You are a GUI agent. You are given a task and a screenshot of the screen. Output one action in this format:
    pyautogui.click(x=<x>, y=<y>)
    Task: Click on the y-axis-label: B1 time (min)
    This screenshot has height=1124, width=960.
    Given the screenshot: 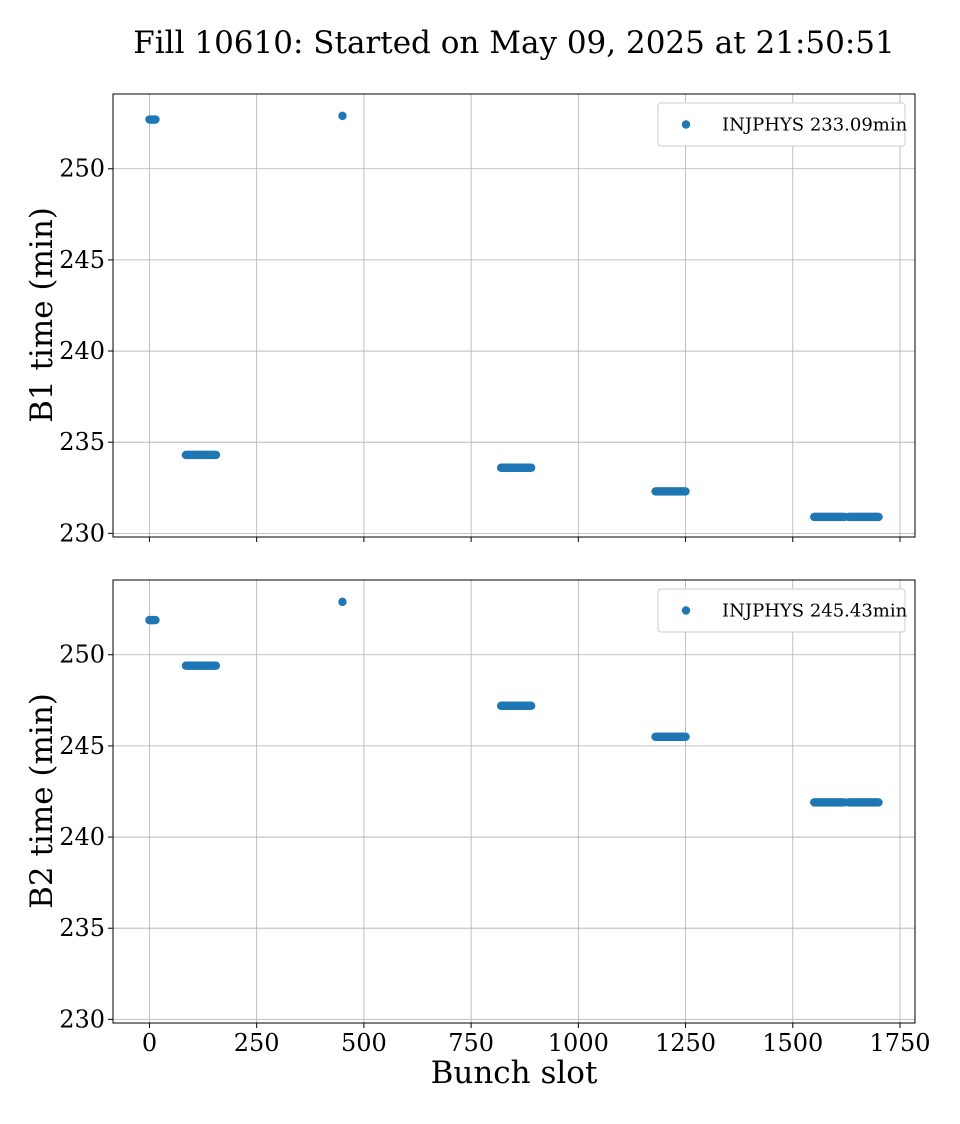 What is the action you would take?
    pyautogui.click(x=42, y=315)
    